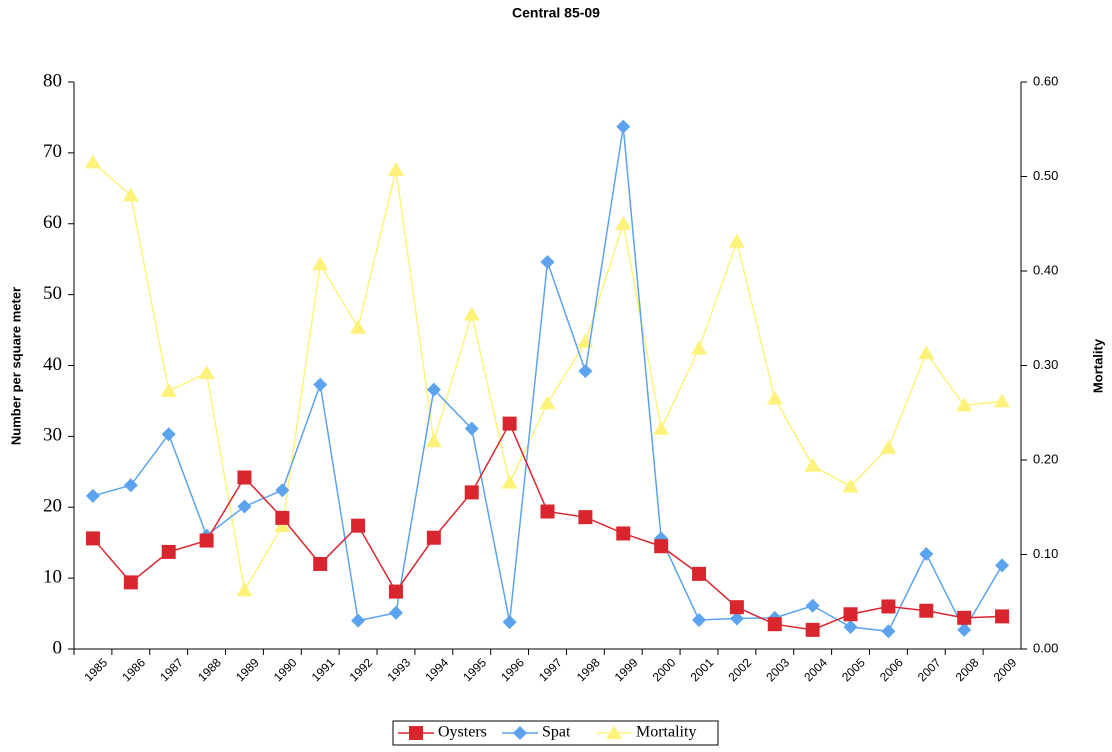  Describe the element at coordinates (1045, 553) in the screenshot. I see `y2-tick-label: 0.10` at that location.